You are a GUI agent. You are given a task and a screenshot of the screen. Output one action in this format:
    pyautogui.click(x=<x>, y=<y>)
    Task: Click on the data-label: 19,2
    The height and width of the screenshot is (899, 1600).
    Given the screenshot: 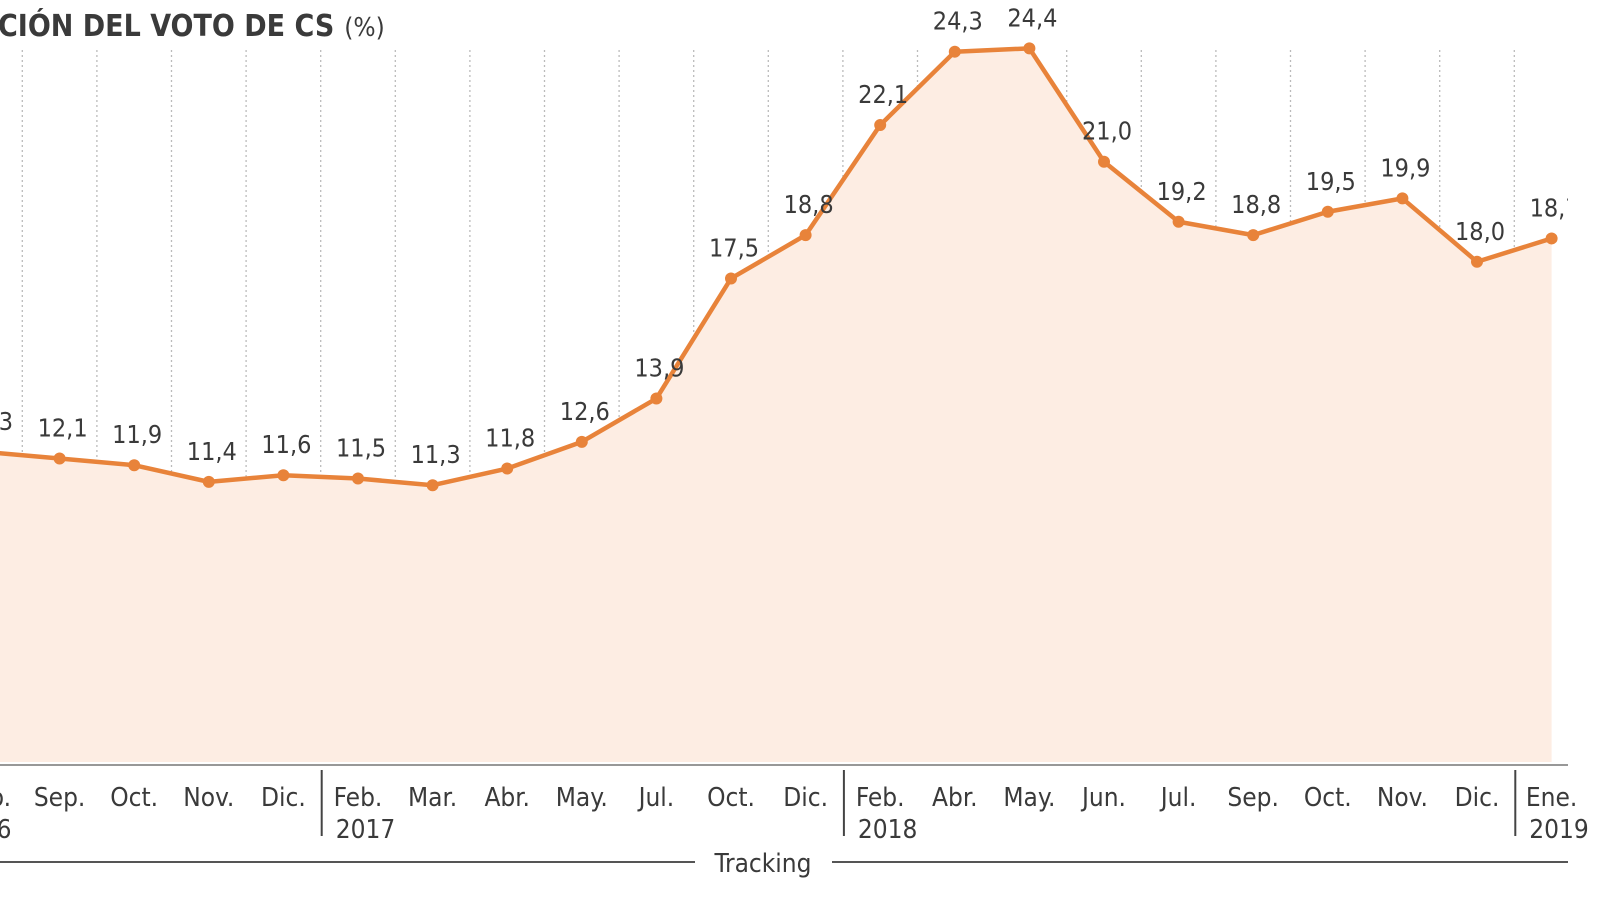 What is the action you would take?
    pyautogui.click(x=1182, y=191)
    